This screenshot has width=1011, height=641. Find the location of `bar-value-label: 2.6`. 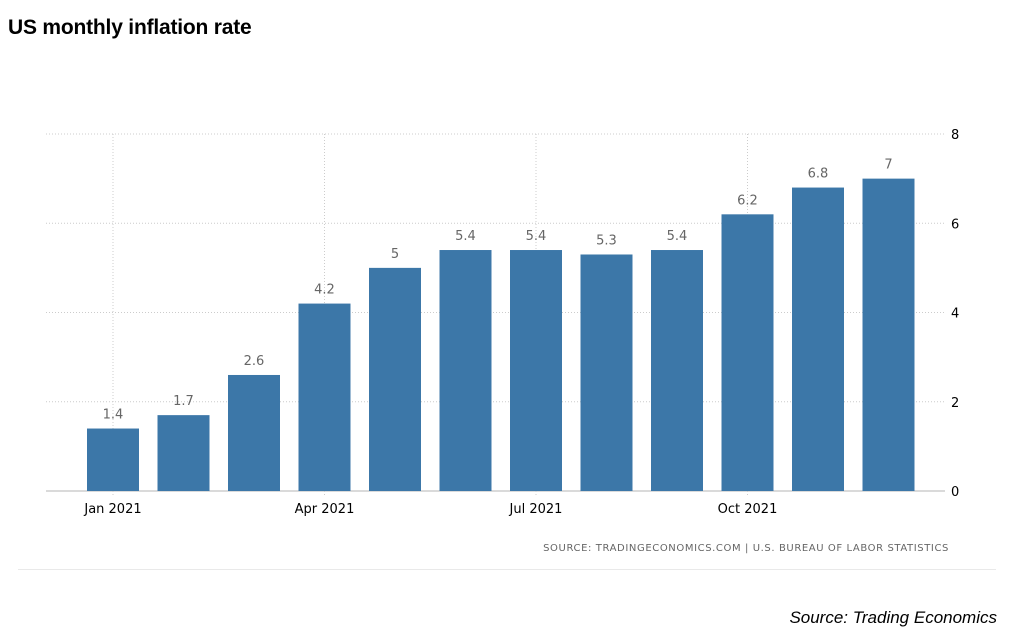

bar-value-label: 2.6 is located at coordinates (254, 361).